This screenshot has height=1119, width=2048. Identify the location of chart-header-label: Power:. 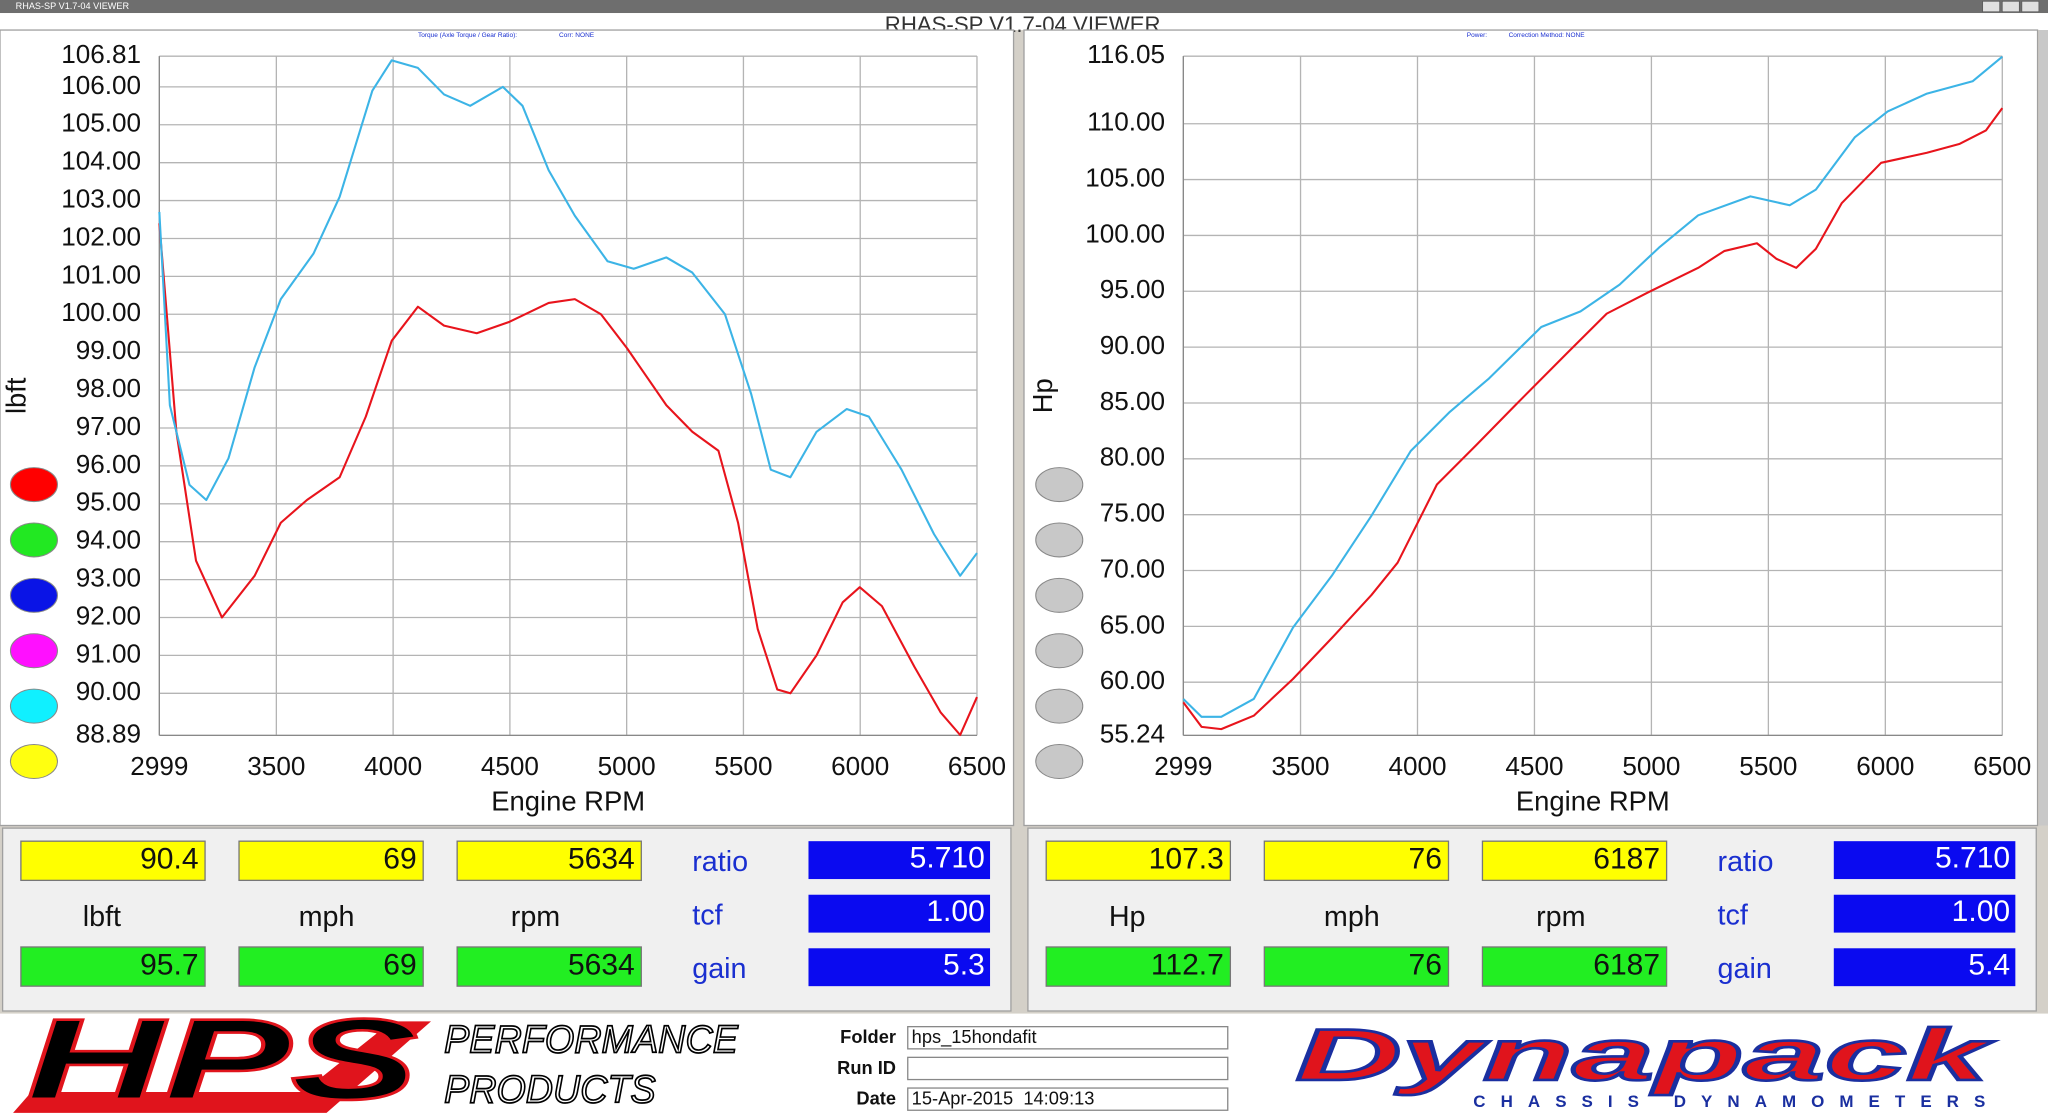
(1477, 35).